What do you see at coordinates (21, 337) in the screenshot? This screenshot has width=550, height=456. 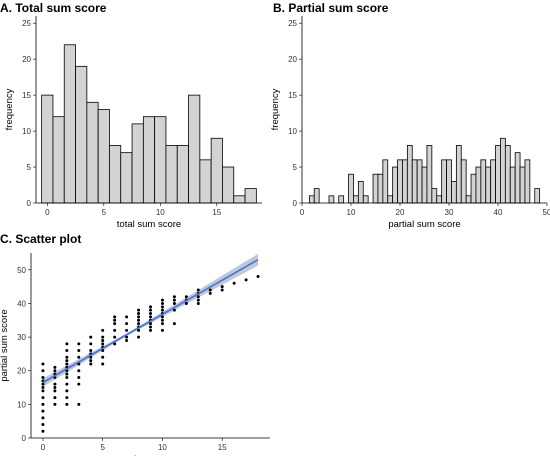 I see `y-tick-label: 30` at bounding box center [21, 337].